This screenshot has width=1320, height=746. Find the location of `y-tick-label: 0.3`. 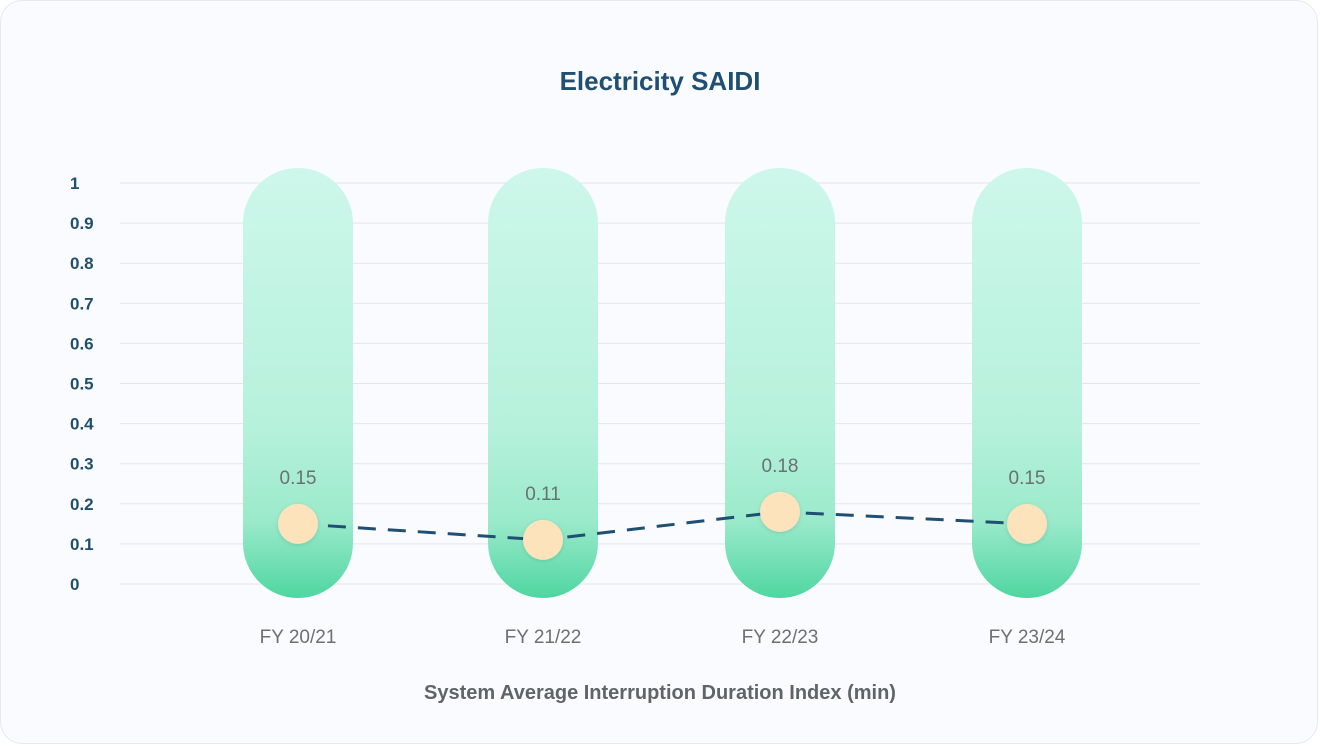

y-tick-label: 0.3 is located at coordinates (82, 464).